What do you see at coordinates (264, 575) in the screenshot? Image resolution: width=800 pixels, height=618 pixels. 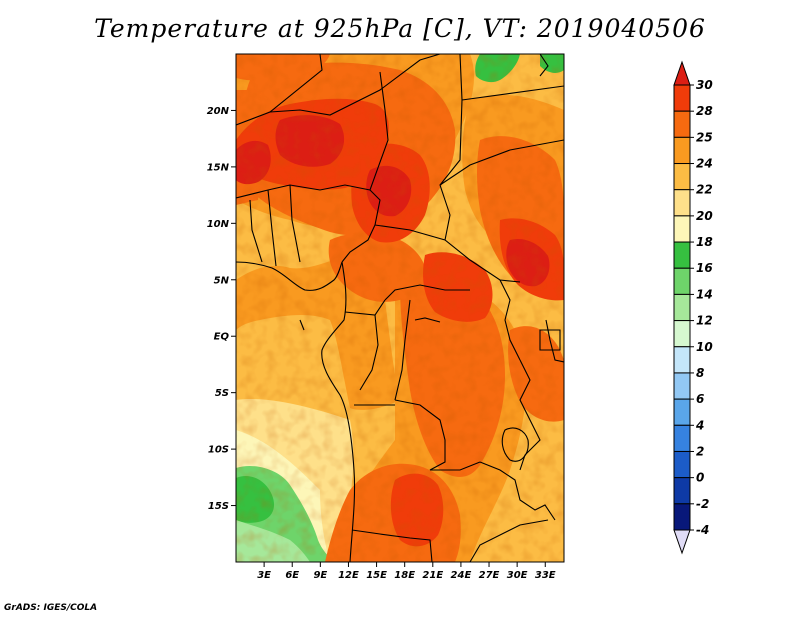 I see `lon-tick-label: 3E` at bounding box center [264, 575].